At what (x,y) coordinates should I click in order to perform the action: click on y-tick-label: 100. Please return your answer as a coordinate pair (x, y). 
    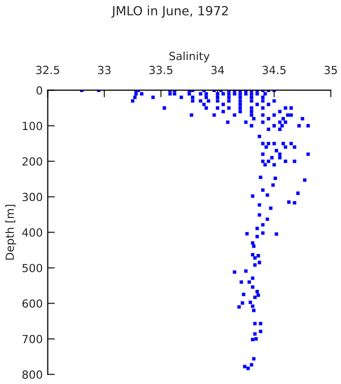
    Looking at the image, I should click on (32, 126).